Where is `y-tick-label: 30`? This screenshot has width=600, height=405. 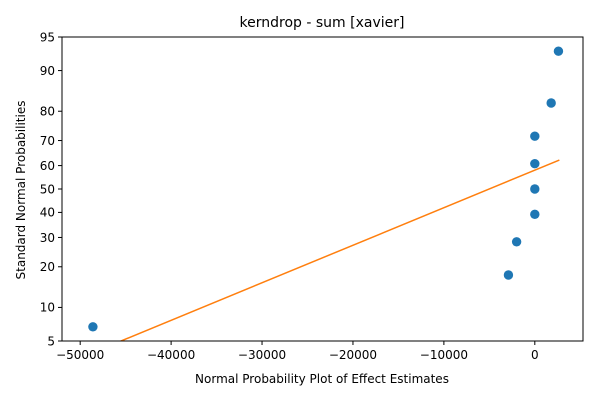
y-tick-label: 30 is located at coordinates (47, 238).